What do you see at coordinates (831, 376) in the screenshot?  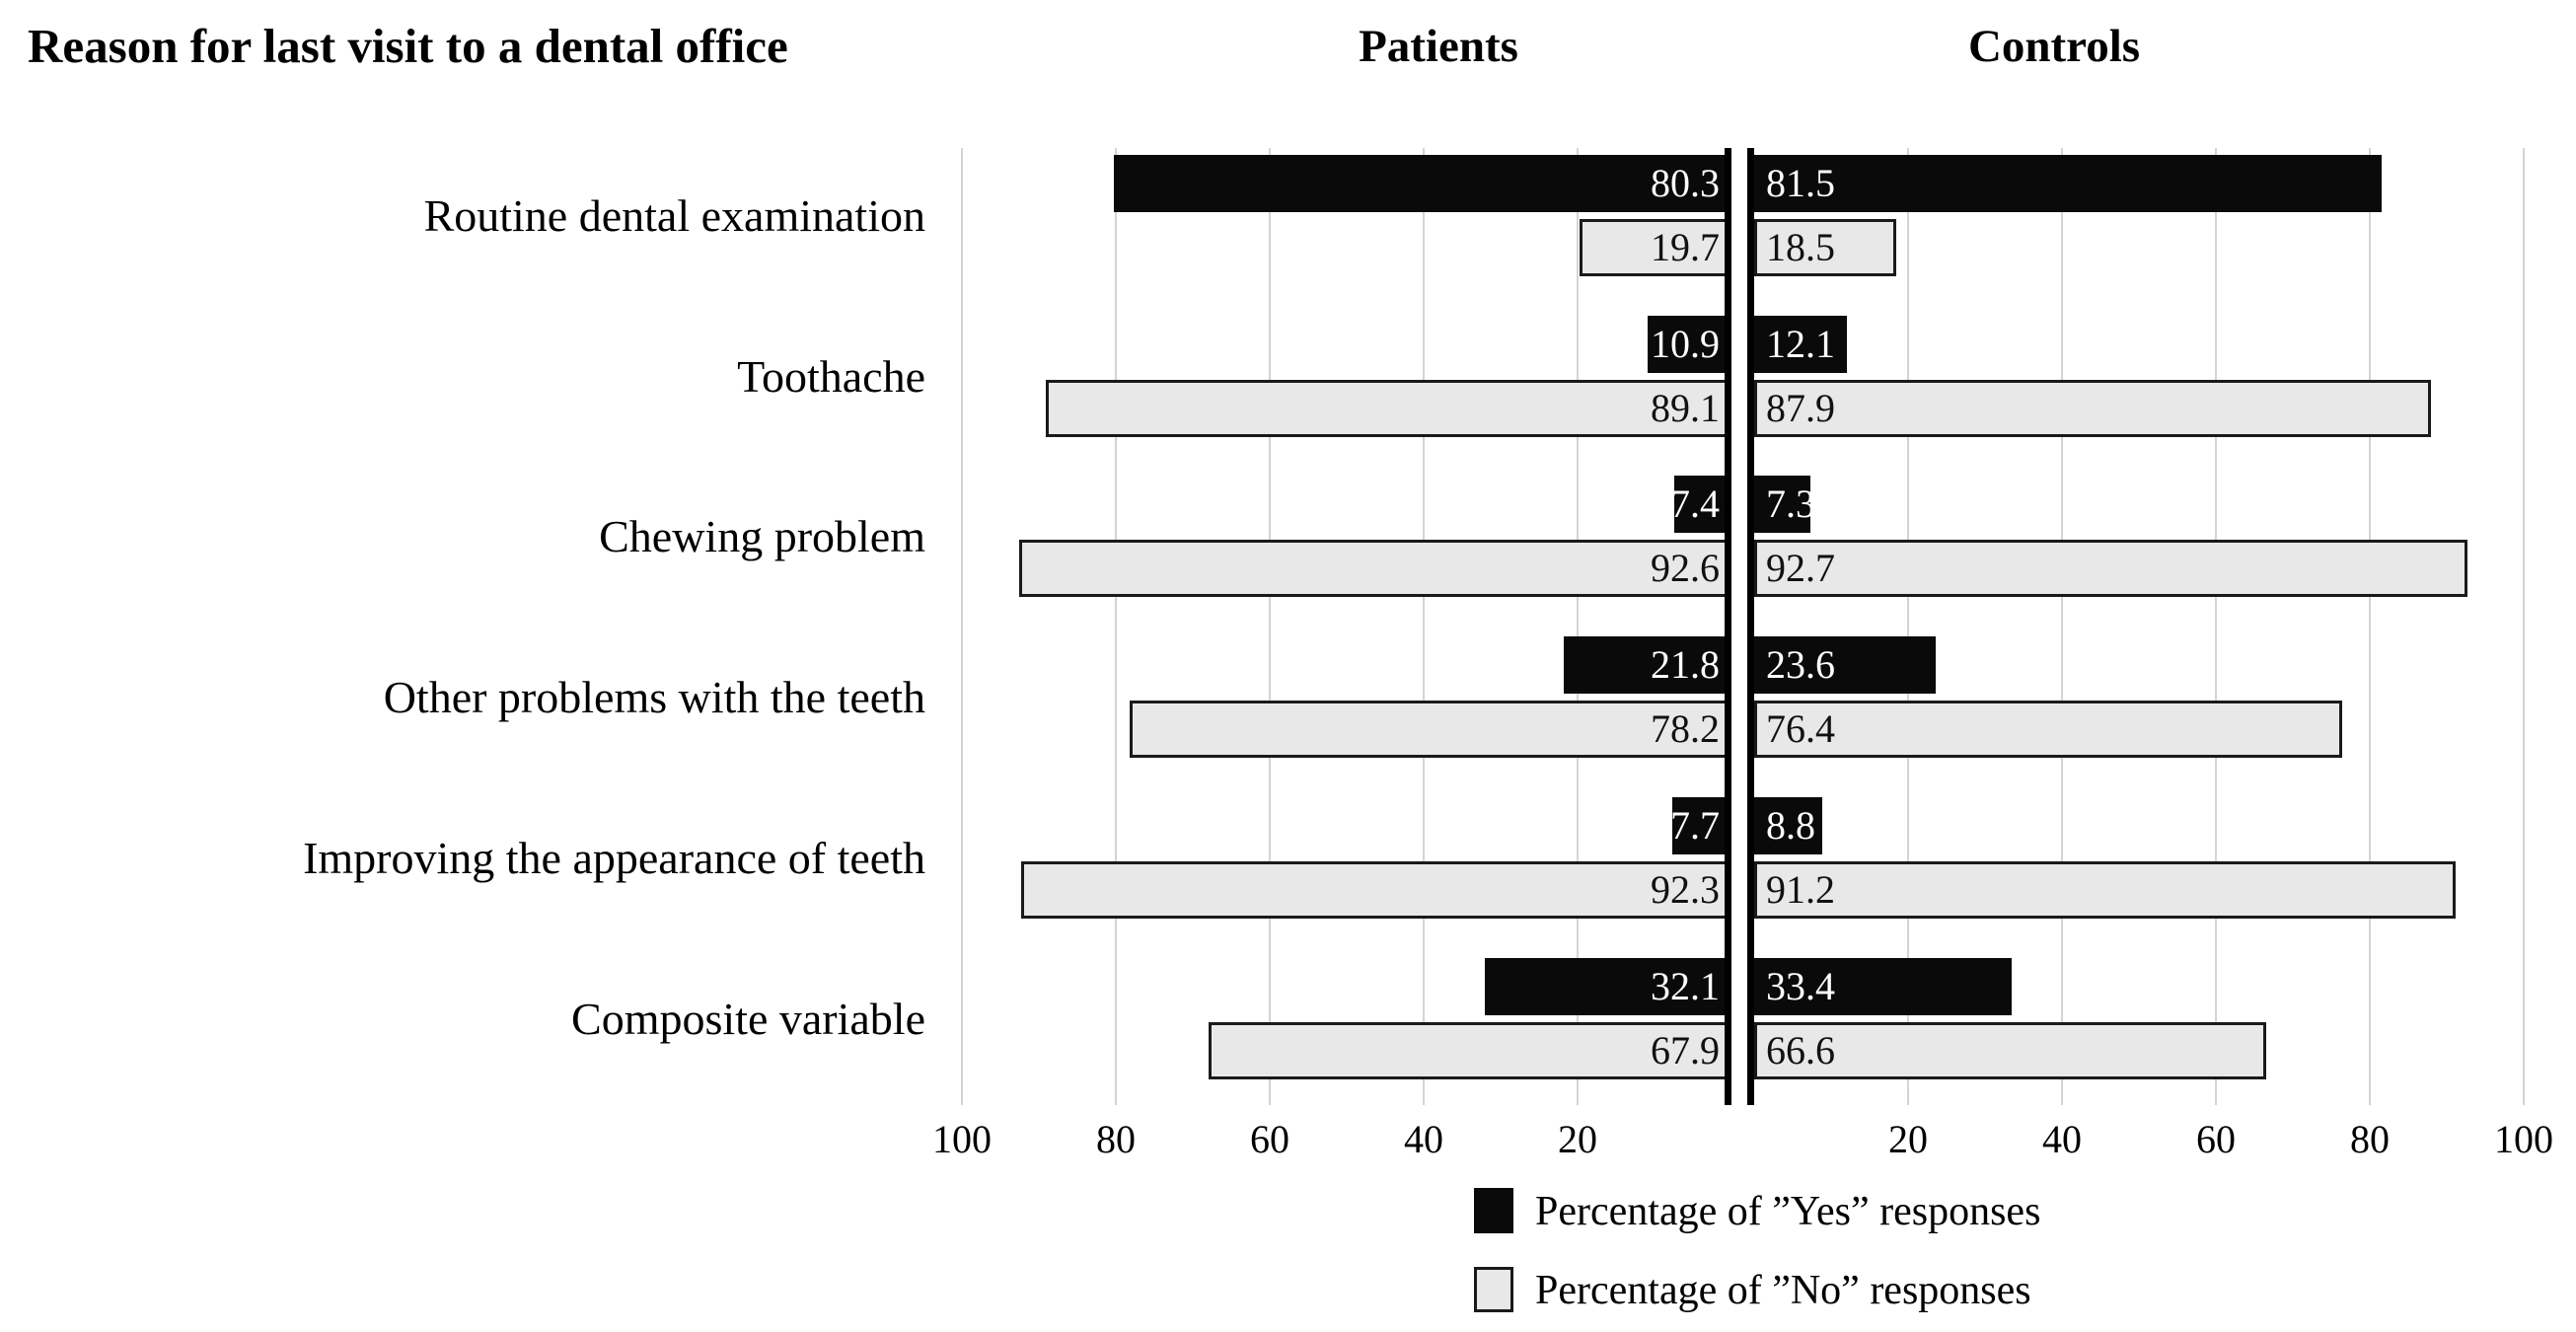 I see `category-label: Toothache` at bounding box center [831, 376].